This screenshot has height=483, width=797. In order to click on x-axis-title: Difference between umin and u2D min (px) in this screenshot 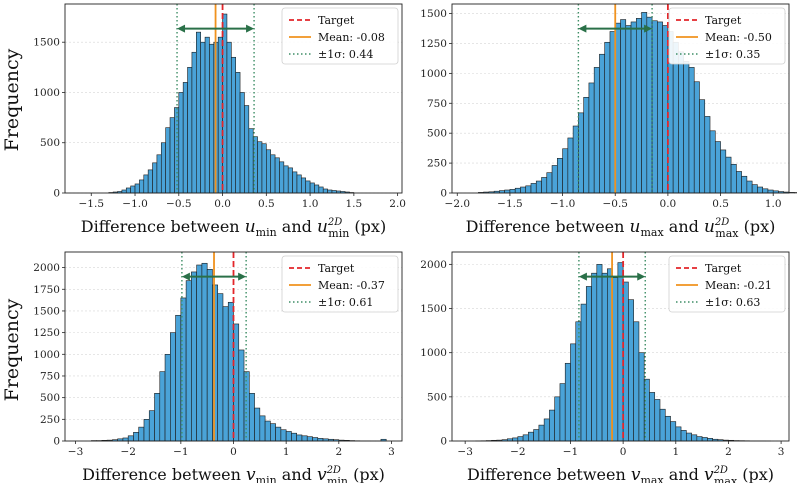, I will do `click(233, 228)`.